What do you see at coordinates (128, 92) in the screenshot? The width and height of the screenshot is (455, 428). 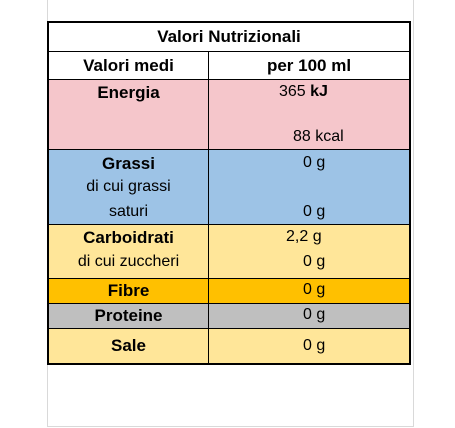 I see `energia-label: Energia` at bounding box center [128, 92].